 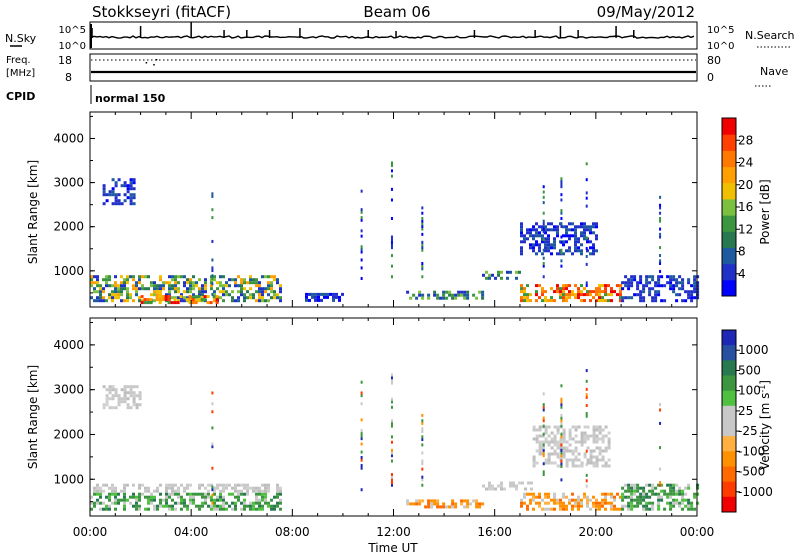 What do you see at coordinates (68, 183) in the screenshot?
I see `y-tick-label: 3000` at bounding box center [68, 183].